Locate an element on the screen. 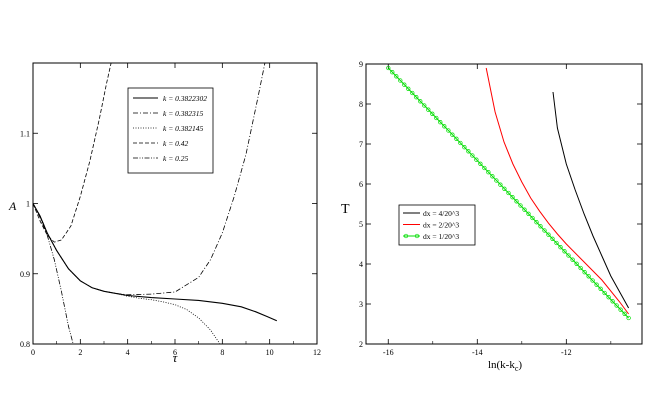 The width and height of the screenshot is (654, 420). left-y-tick-label: 1.1 is located at coordinates (25, 133).